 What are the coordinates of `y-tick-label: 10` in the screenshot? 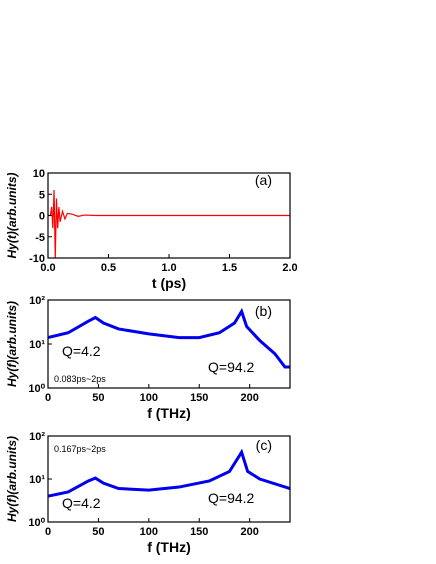 It's located at (39, 174).